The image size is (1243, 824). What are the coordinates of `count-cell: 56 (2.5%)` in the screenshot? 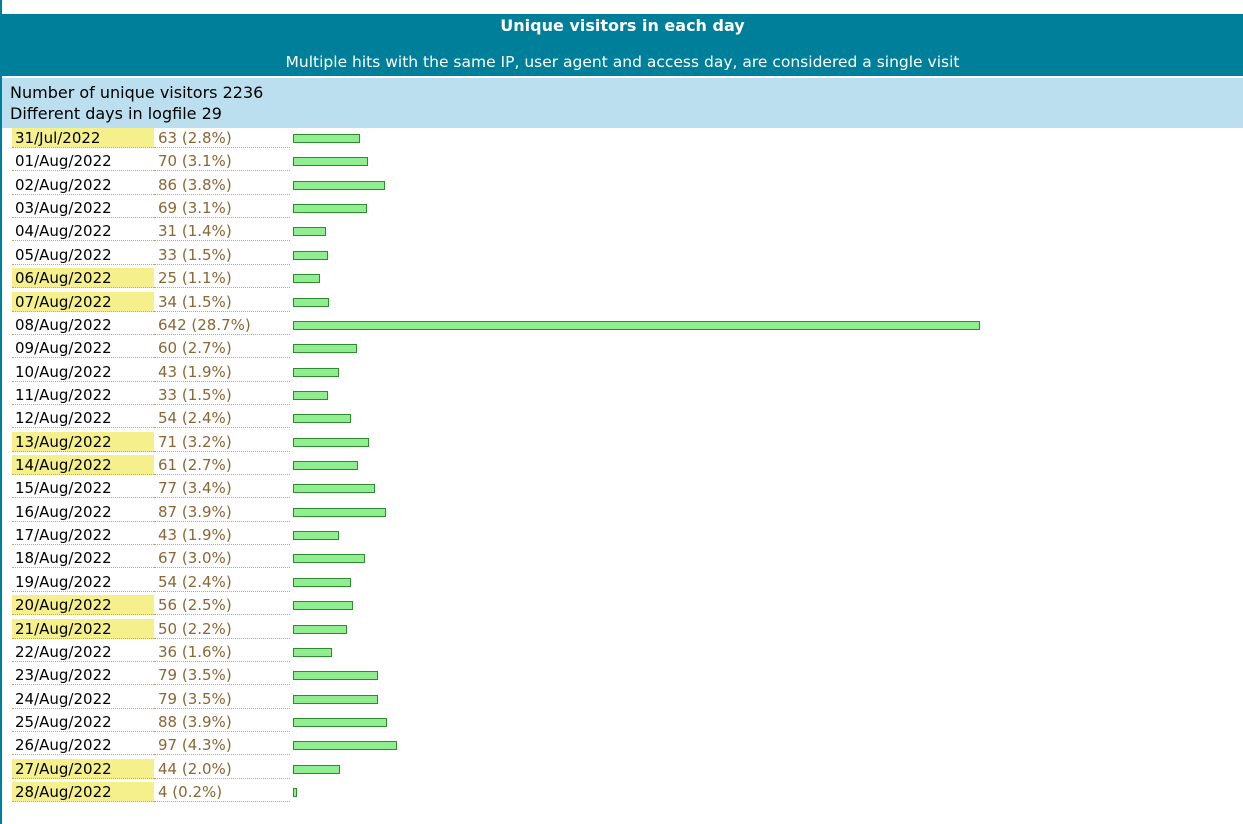 It's located at (222, 605).